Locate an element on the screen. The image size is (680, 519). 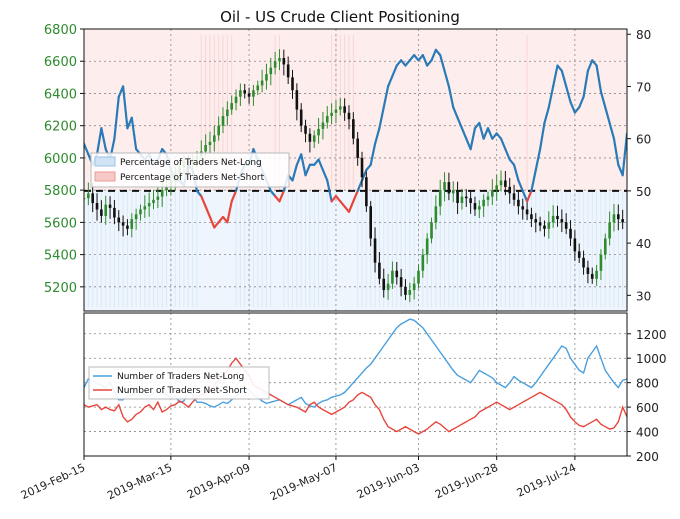
price-tick-label: 5600 is located at coordinates (60, 223).